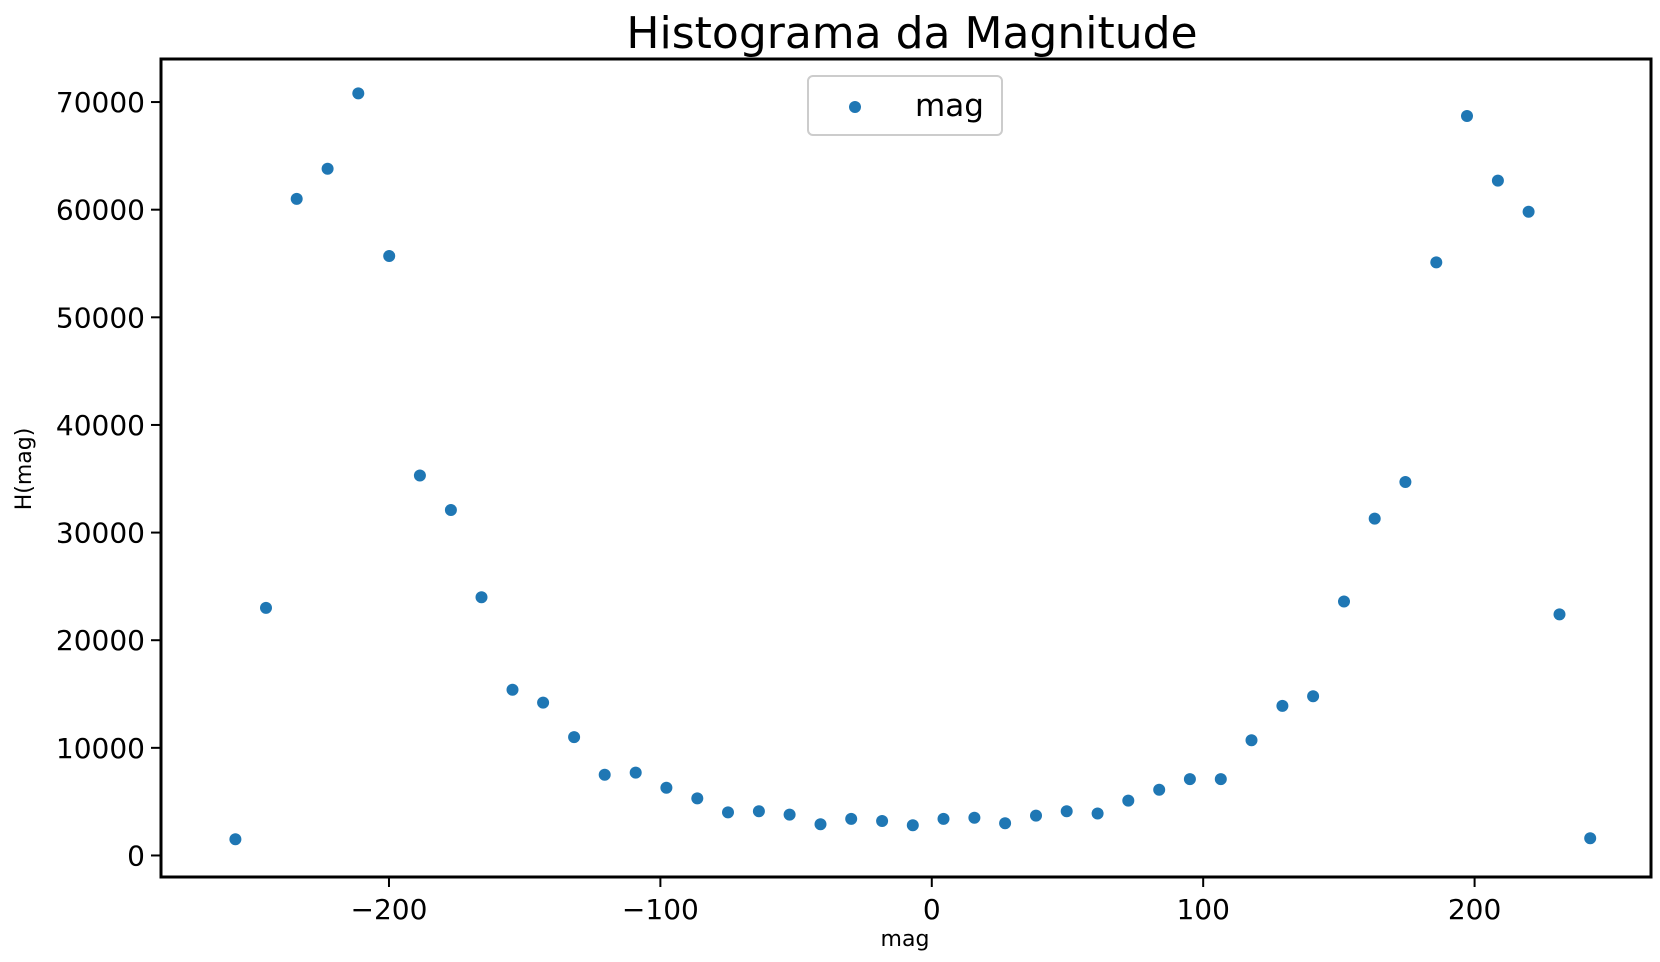 Image resolution: width=1660 pixels, height=962 pixels. What do you see at coordinates (136, 855) in the screenshot?
I see `y-tick-label: 0` at bounding box center [136, 855].